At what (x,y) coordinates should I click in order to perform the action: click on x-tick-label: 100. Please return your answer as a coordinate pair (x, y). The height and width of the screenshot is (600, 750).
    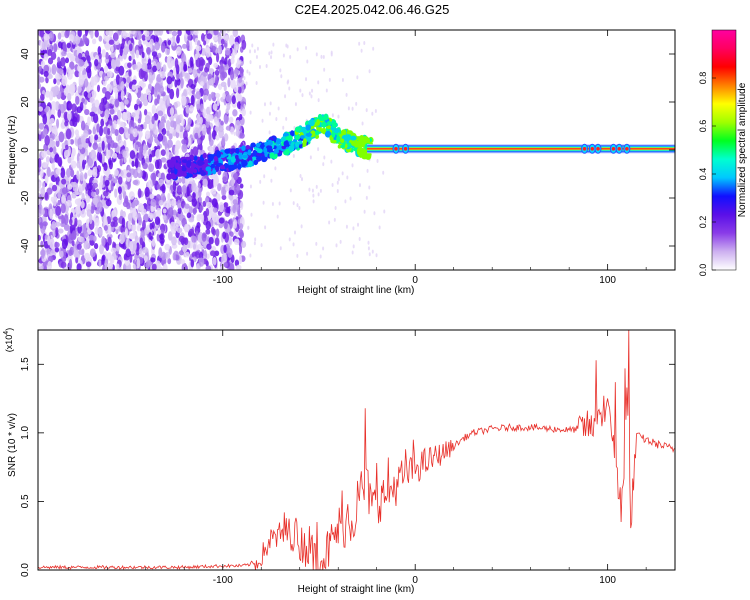
    Looking at the image, I should click on (607, 280).